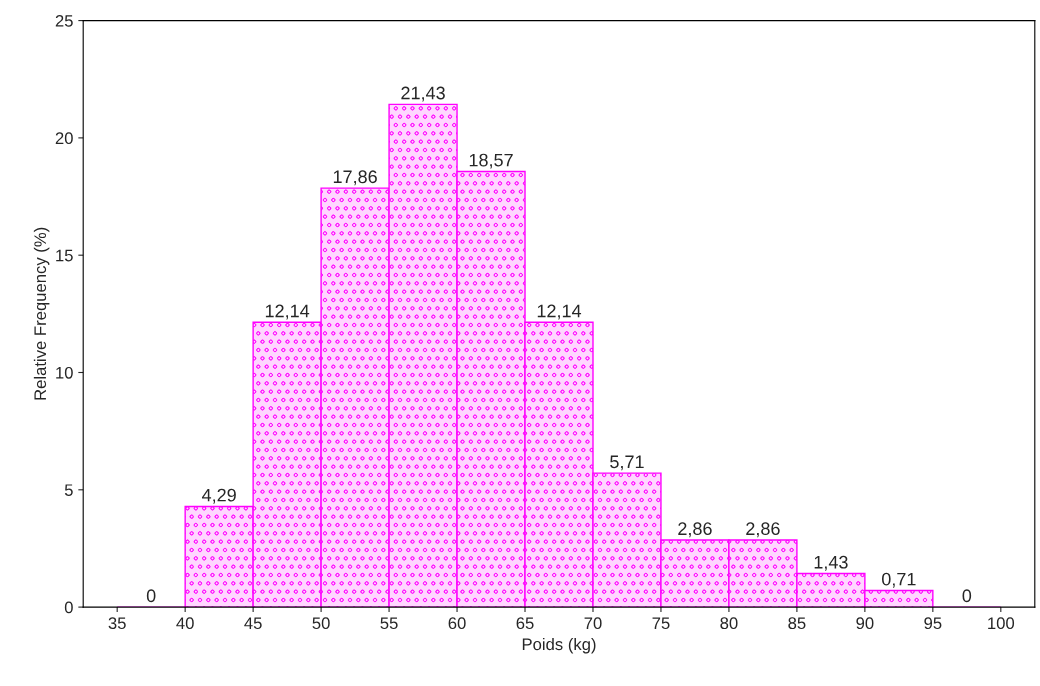  What do you see at coordinates (218, 496) in the screenshot?
I see `data-label: 4,29` at bounding box center [218, 496].